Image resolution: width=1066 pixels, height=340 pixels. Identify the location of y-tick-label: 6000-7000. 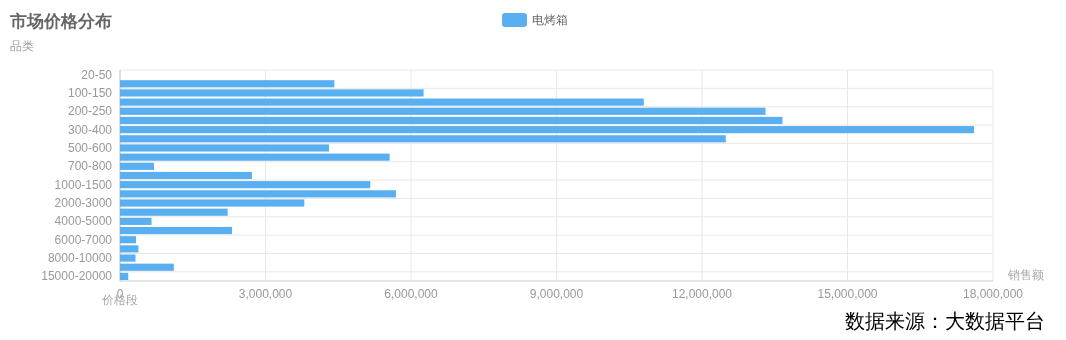
(83, 239).